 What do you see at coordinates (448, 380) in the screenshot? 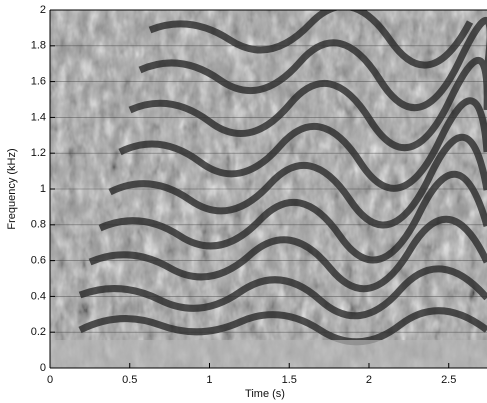
I see `x-tick-label: 2.5` at bounding box center [448, 380].